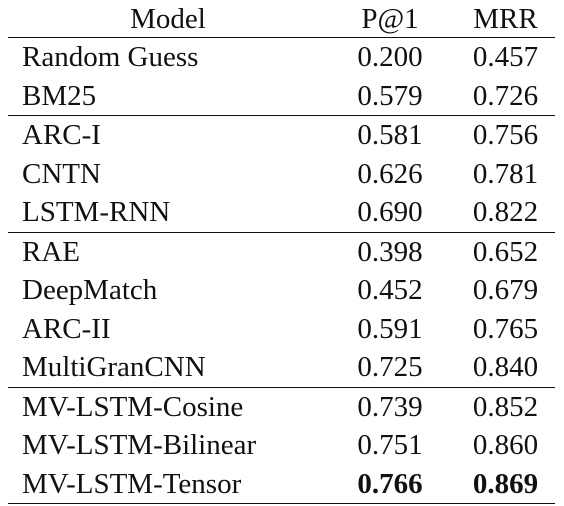 The image size is (564, 506). Describe the element at coordinates (61, 135) in the screenshot. I see `cell-model: ARC-I` at that location.